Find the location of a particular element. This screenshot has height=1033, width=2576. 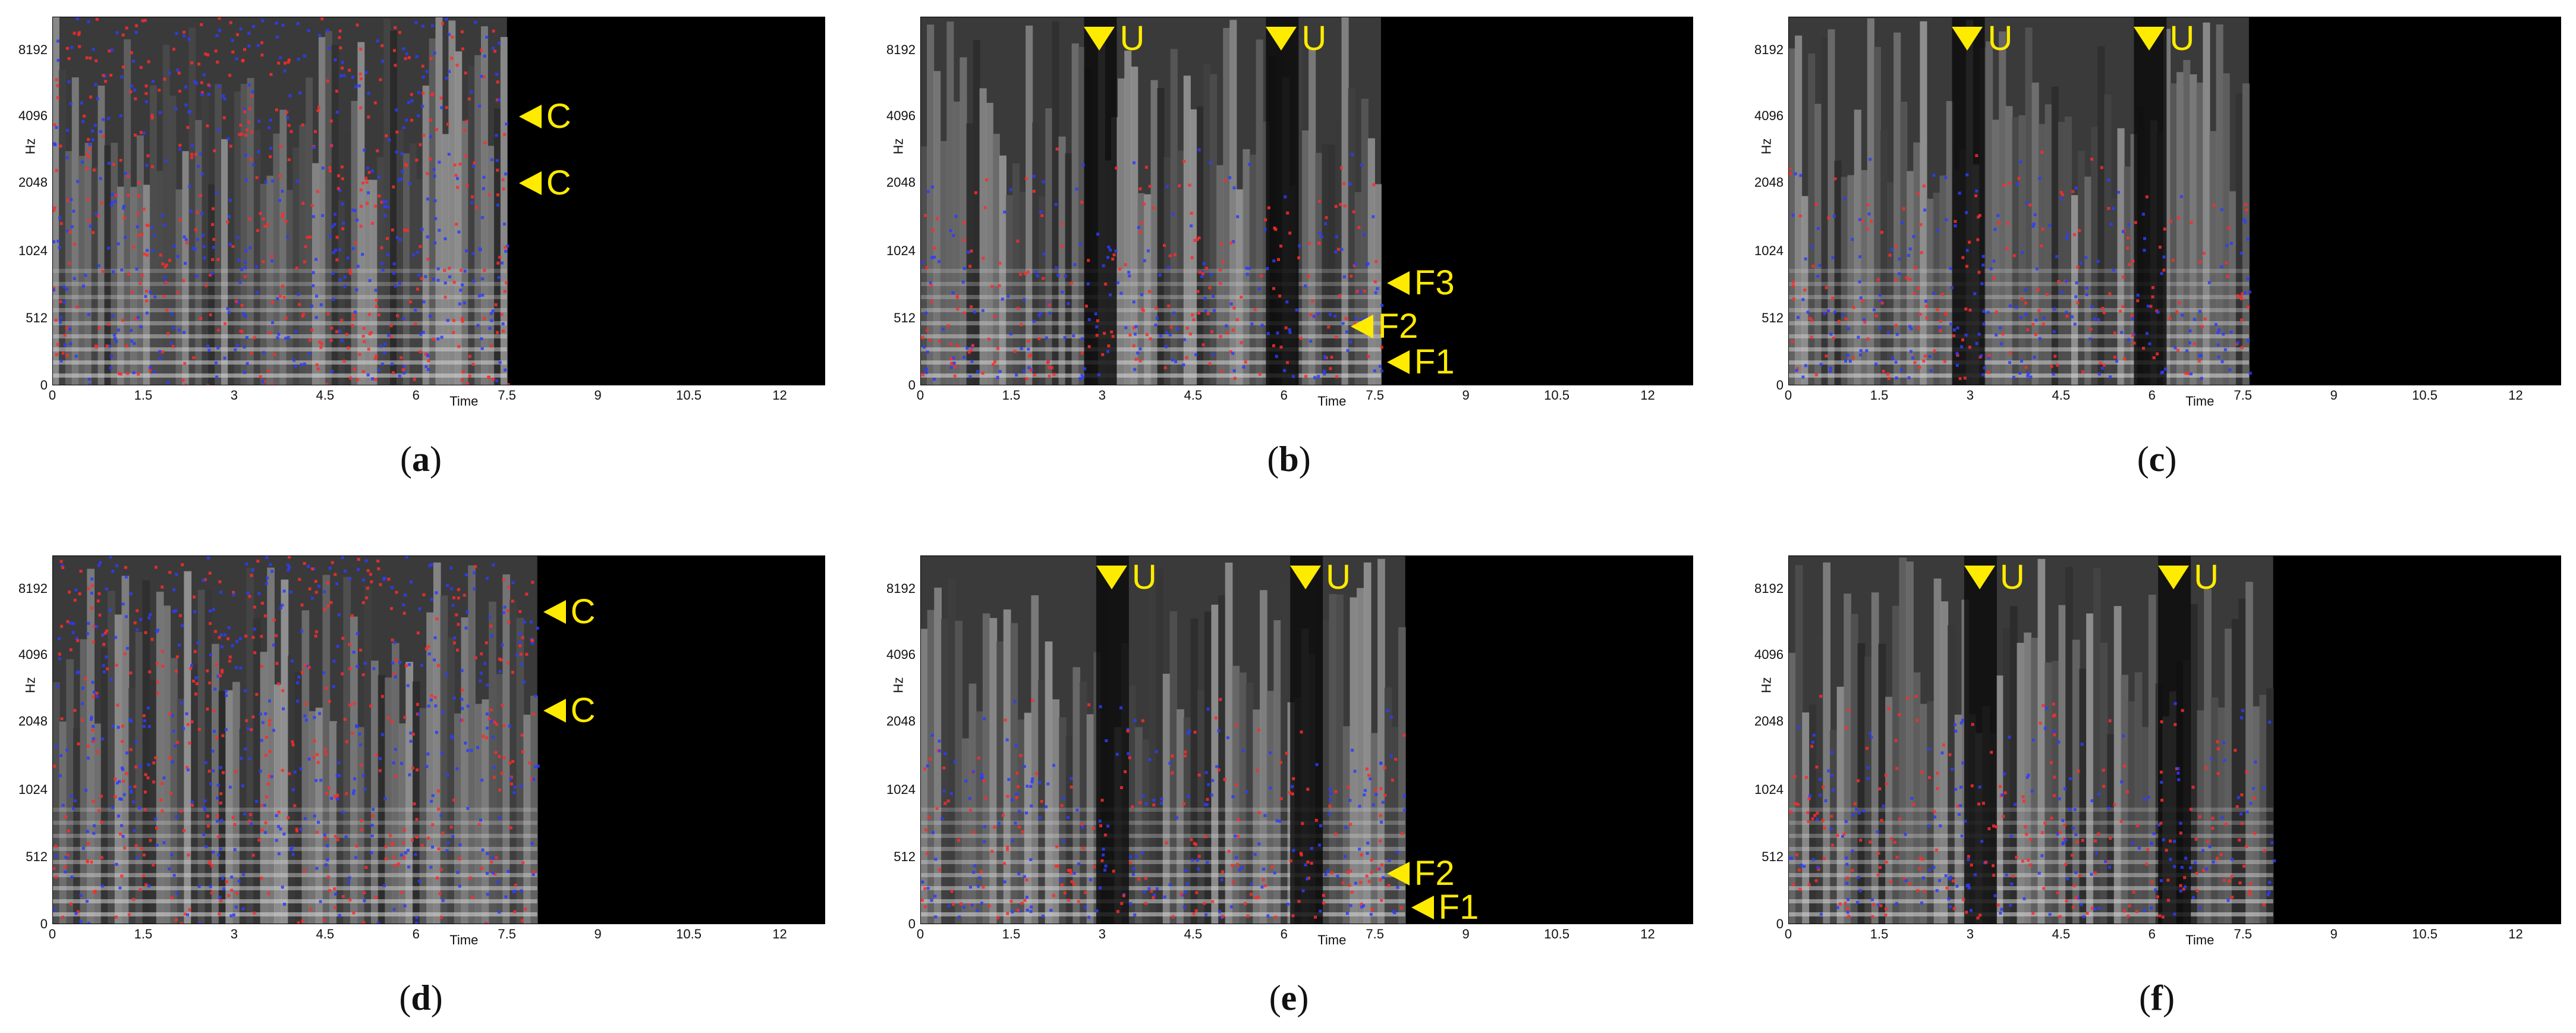

annotation-label: F1 is located at coordinates (1458, 907).